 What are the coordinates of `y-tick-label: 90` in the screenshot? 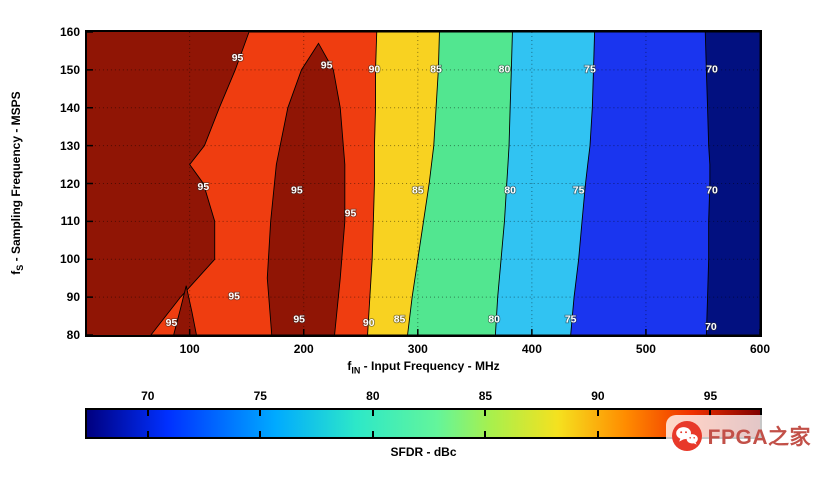 It's located at (73, 297).